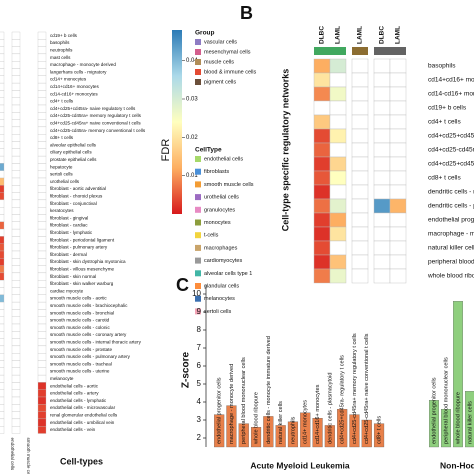 The width and height of the screenshot is (474, 474). Describe the element at coordinates (62, 101) in the screenshot. I see `row-label: cd4+ t cells` at that location.